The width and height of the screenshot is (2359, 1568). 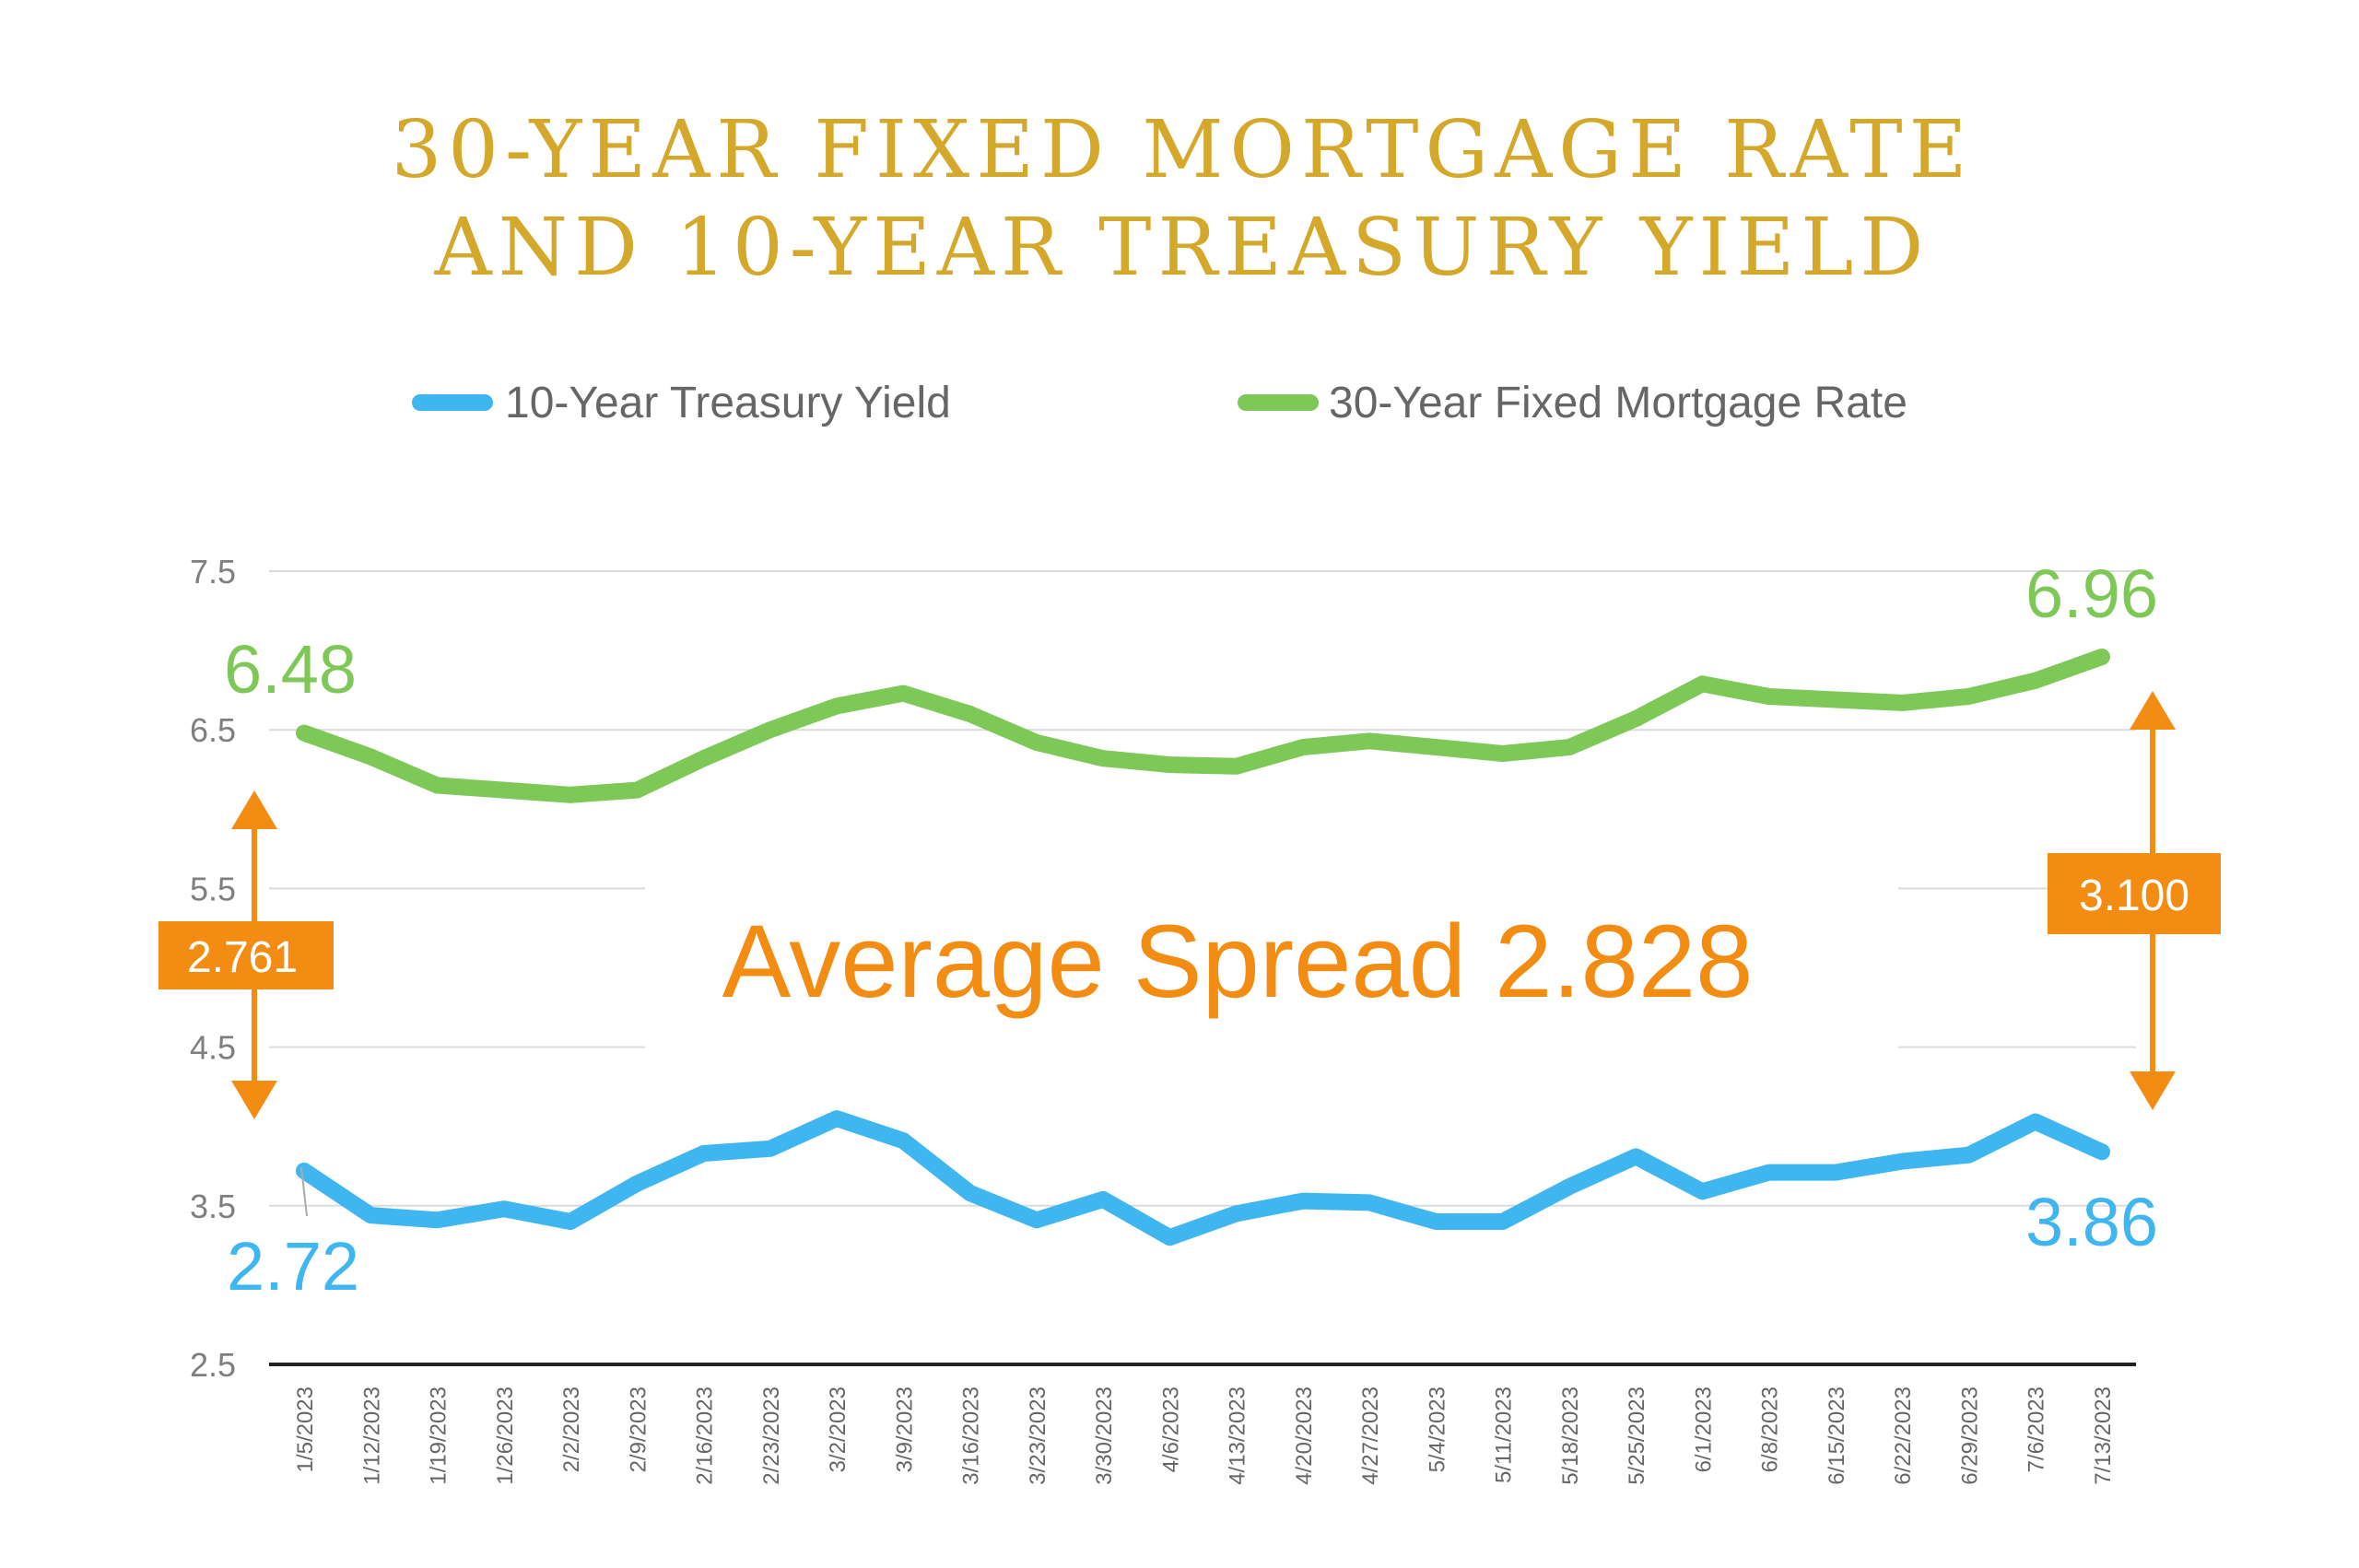 I want to click on spread-value-right: 3.100, so click(x=2134, y=896).